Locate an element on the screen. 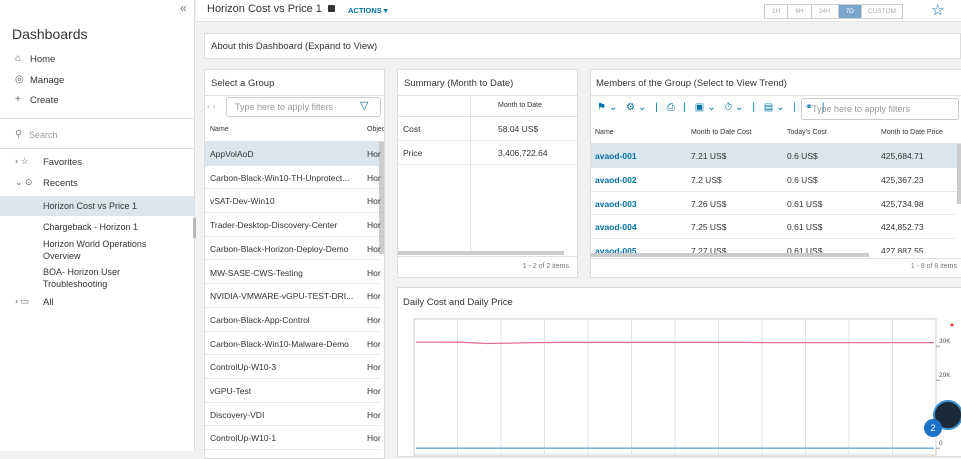 The image size is (961, 459). favorite-star: ☆ is located at coordinates (938, 10).